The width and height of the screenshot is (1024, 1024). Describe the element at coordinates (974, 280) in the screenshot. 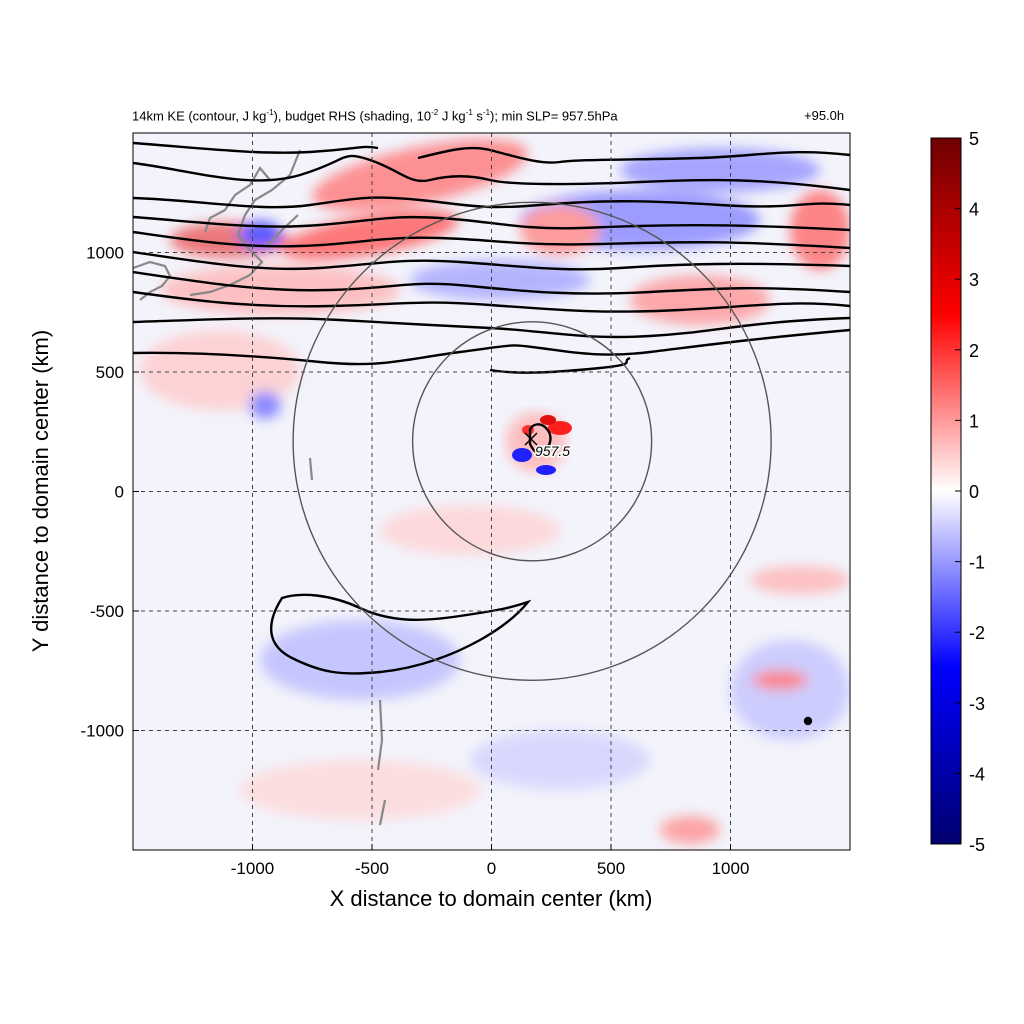

I see `colorbar-tick-label: 3` at that location.